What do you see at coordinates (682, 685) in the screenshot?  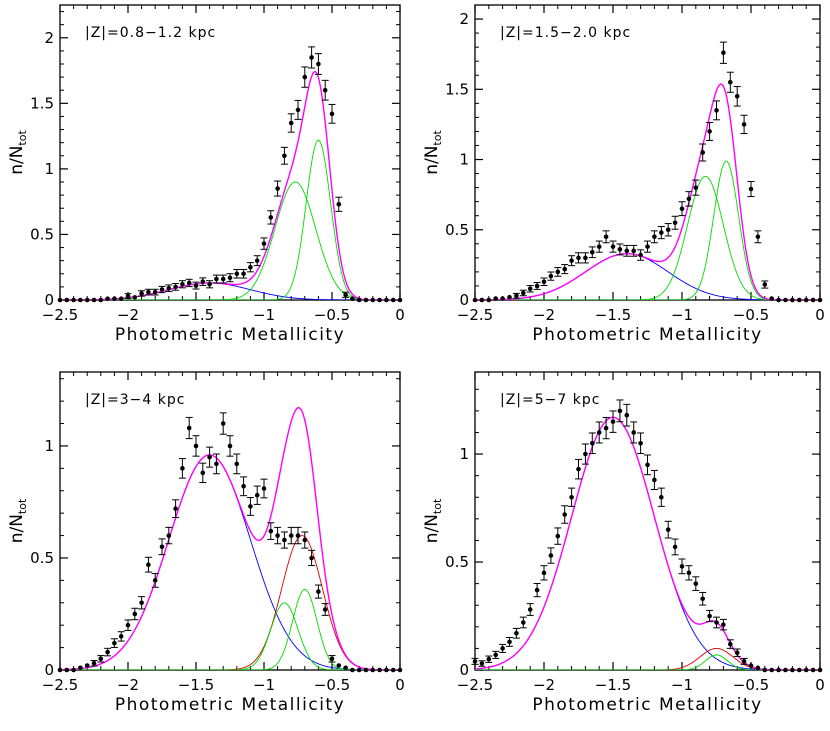 I see `x-tick-label: −1` at bounding box center [682, 685].